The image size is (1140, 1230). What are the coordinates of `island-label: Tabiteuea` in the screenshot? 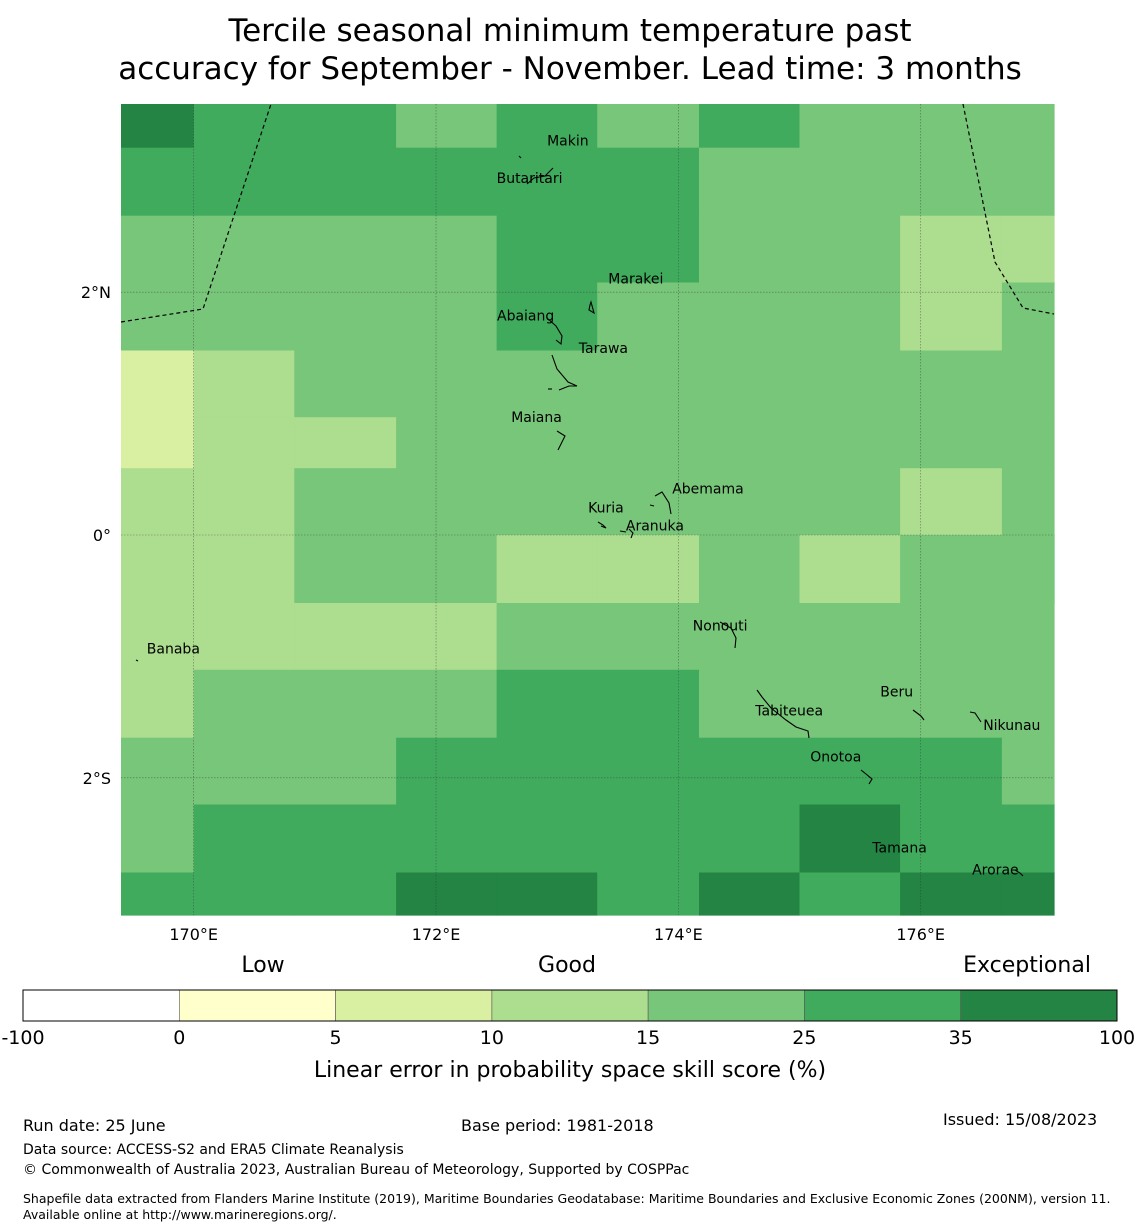 It's located at (788, 711).